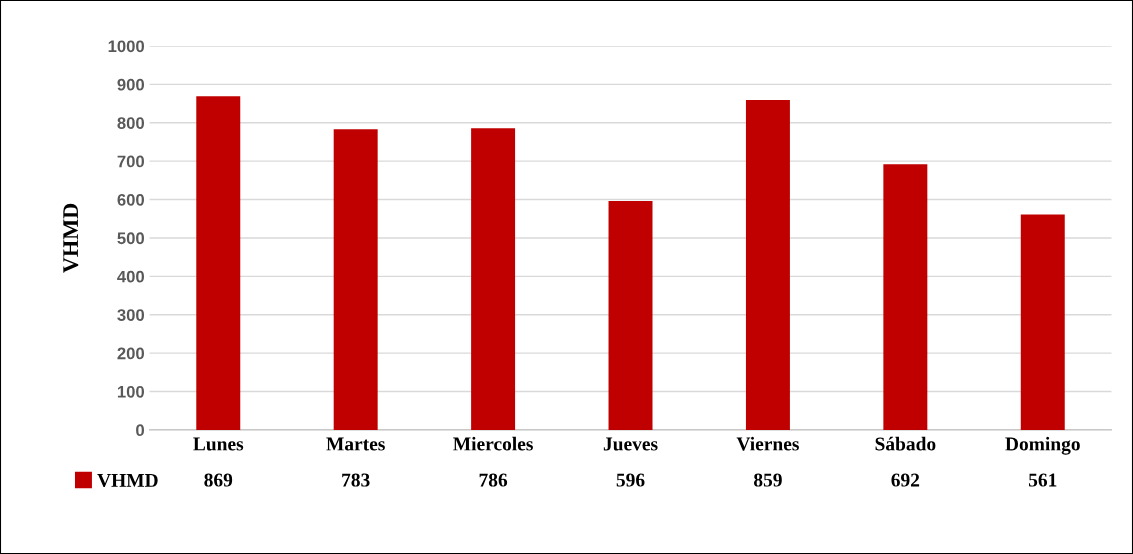 The width and height of the screenshot is (1133, 554). What do you see at coordinates (630, 444) in the screenshot?
I see `x-tick-label: Jueves` at bounding box center [630, 444].